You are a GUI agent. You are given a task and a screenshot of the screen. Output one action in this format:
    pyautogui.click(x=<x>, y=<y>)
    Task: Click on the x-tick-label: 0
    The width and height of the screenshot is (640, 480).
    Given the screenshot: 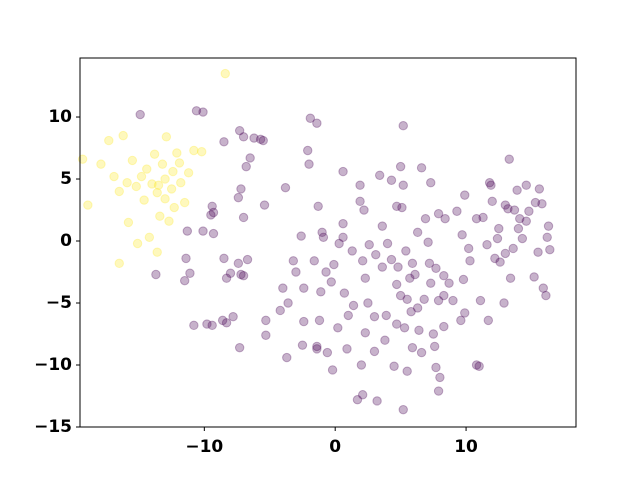 What is the action you would take?
    pyautogui.click(x=335, y=447)
    